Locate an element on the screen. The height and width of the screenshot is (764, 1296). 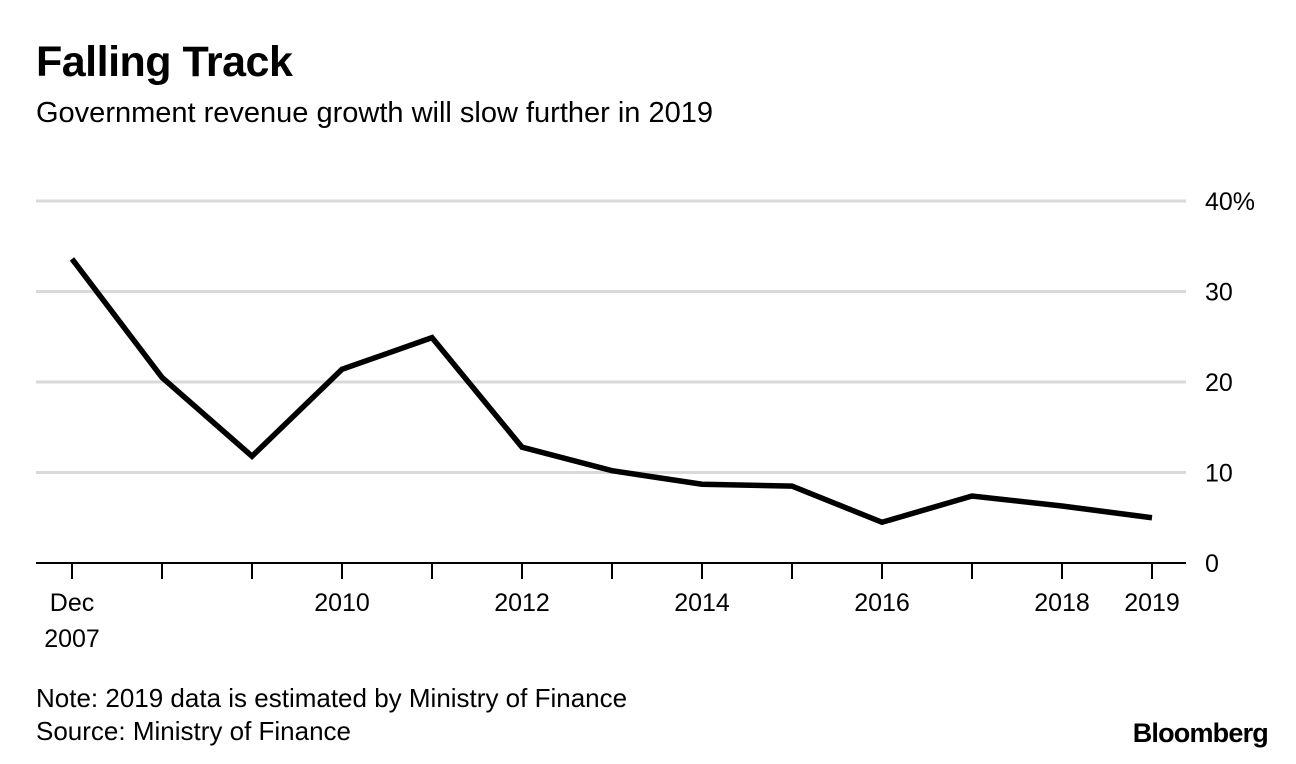
x-tick-label-2010: 2010 is located at coordinates (342, 603).